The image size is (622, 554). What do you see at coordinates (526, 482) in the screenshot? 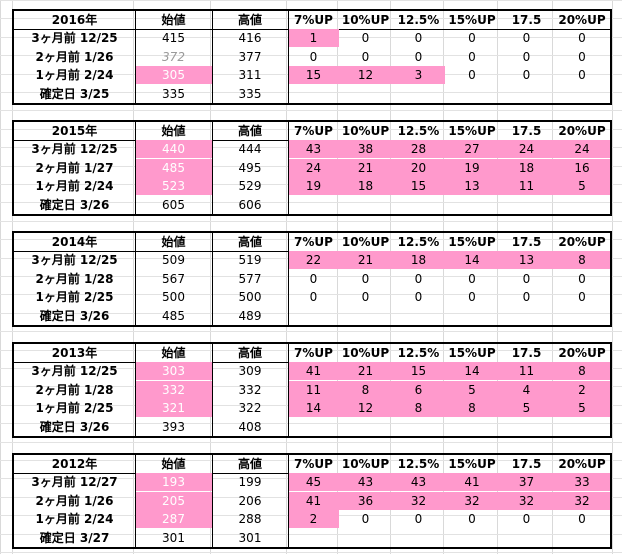
I see `table-cell: 37` at bounding box center [526, 482].